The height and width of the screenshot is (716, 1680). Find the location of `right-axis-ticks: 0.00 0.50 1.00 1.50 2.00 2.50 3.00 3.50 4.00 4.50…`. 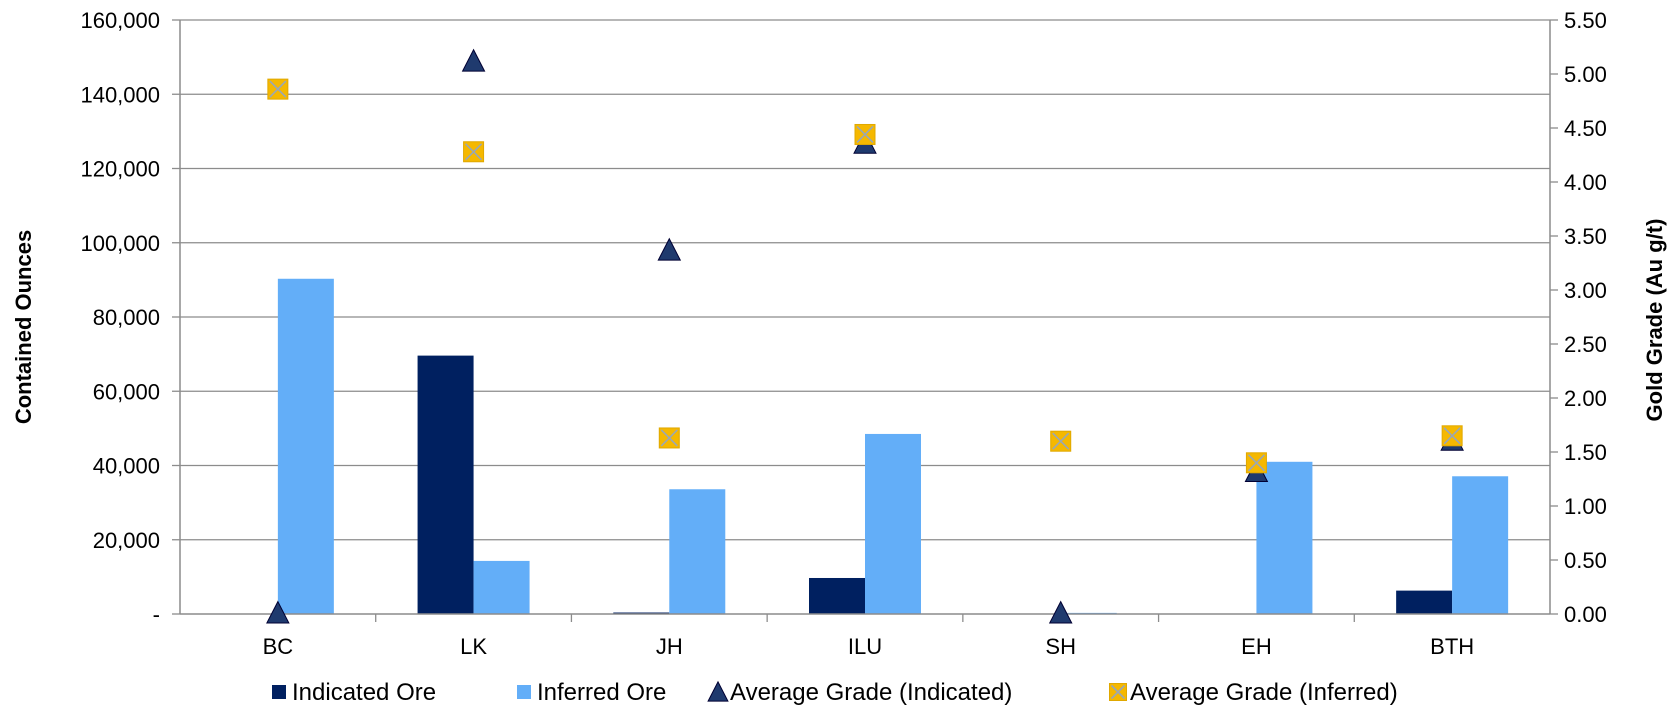

right-axis-ticks: 0.00 0.50 1.00 1.50 2.00 2.50 3.00 3.50 4.00 4.50… is located at coordinates (1585, 317).